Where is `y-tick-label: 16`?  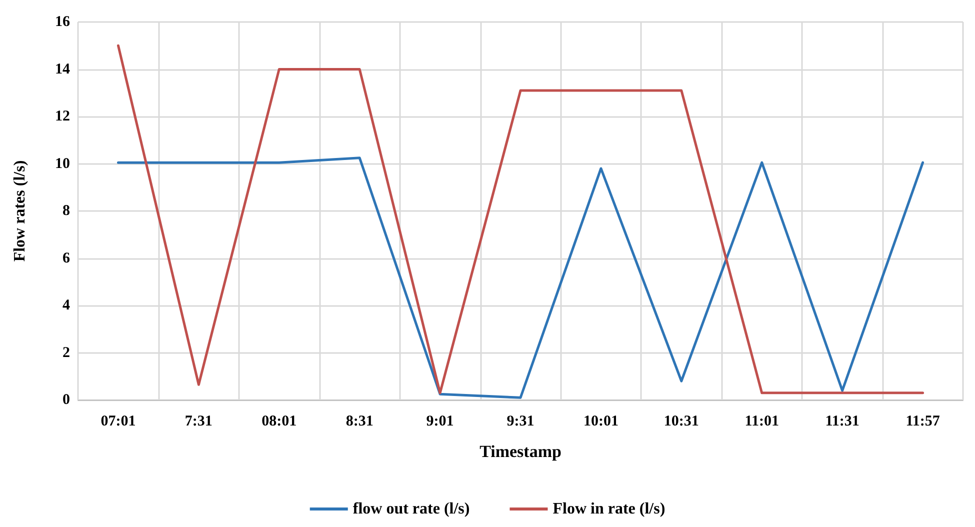 y-tick-label: 16 is located at coordinates (62, 22).